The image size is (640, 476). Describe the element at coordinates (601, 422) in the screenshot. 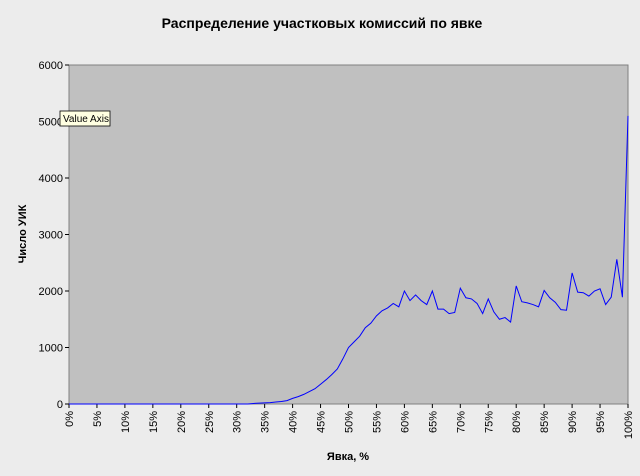

I see `x-tick-label: 95%` at that location.